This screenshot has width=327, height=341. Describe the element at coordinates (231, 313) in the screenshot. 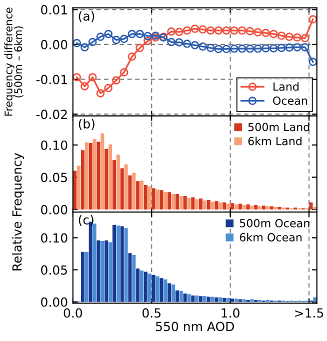

I see `x-tick-label: 1.0` at that location.